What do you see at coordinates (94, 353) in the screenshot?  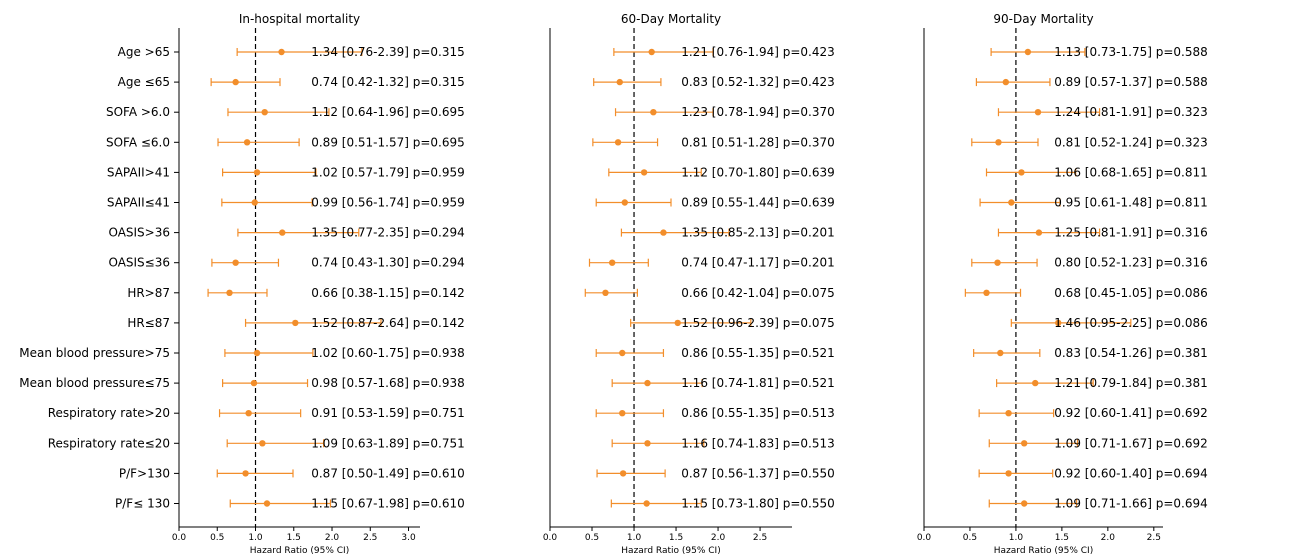 I see `y-tick-label: Mean blood pressure>75` at bounding box center [94, 353].